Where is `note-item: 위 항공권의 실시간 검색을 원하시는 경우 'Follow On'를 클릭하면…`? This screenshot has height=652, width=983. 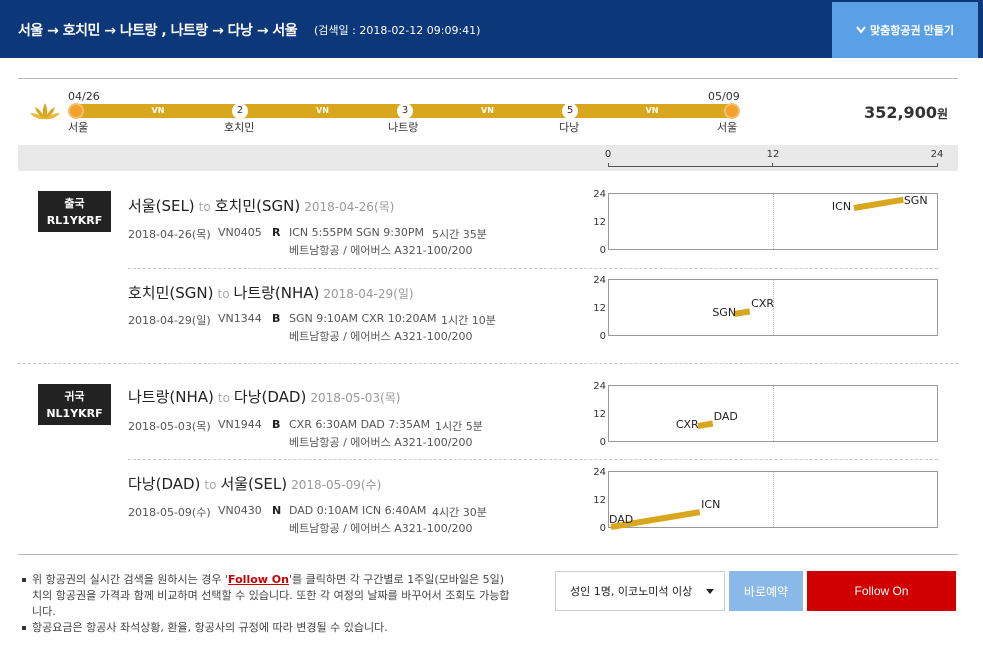
note-item: 위 항공권의 실시간 검색을 원하시는 경우 'Follow On'를 클릭하면… is located at coordinates (267, 596).